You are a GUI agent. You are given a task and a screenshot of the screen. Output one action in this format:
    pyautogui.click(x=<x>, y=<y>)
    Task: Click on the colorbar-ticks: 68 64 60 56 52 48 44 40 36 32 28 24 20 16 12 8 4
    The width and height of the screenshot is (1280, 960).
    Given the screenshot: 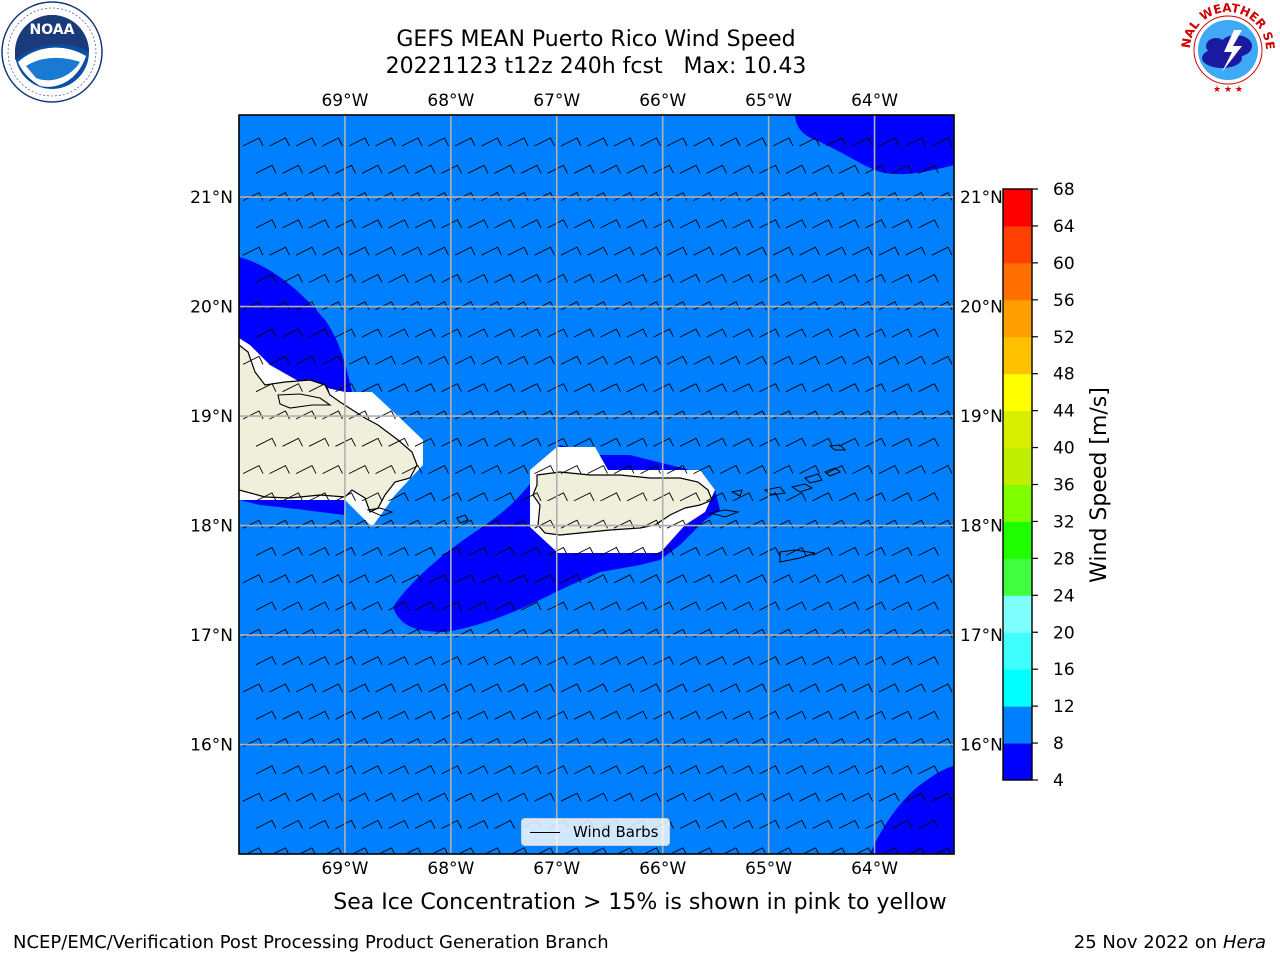 What is the action you would take?
    pyautogui.click(x=1053, y=485)
    